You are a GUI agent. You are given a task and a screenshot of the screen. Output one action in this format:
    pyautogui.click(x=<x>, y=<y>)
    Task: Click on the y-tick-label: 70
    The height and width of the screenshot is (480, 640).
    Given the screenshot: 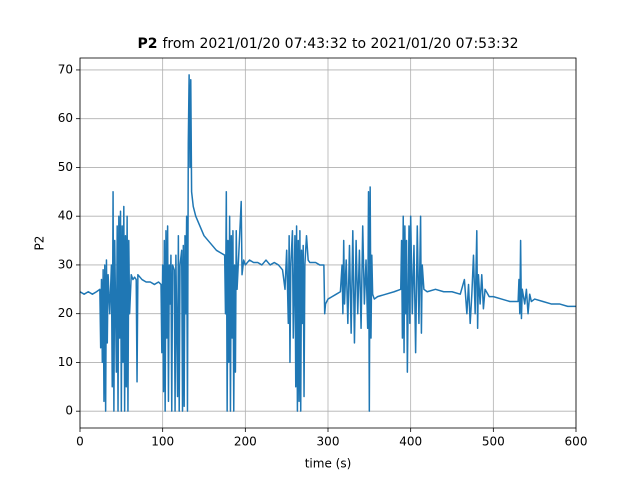 What is the action you would take?
    pyautogui.click(x=65, y=69)
    